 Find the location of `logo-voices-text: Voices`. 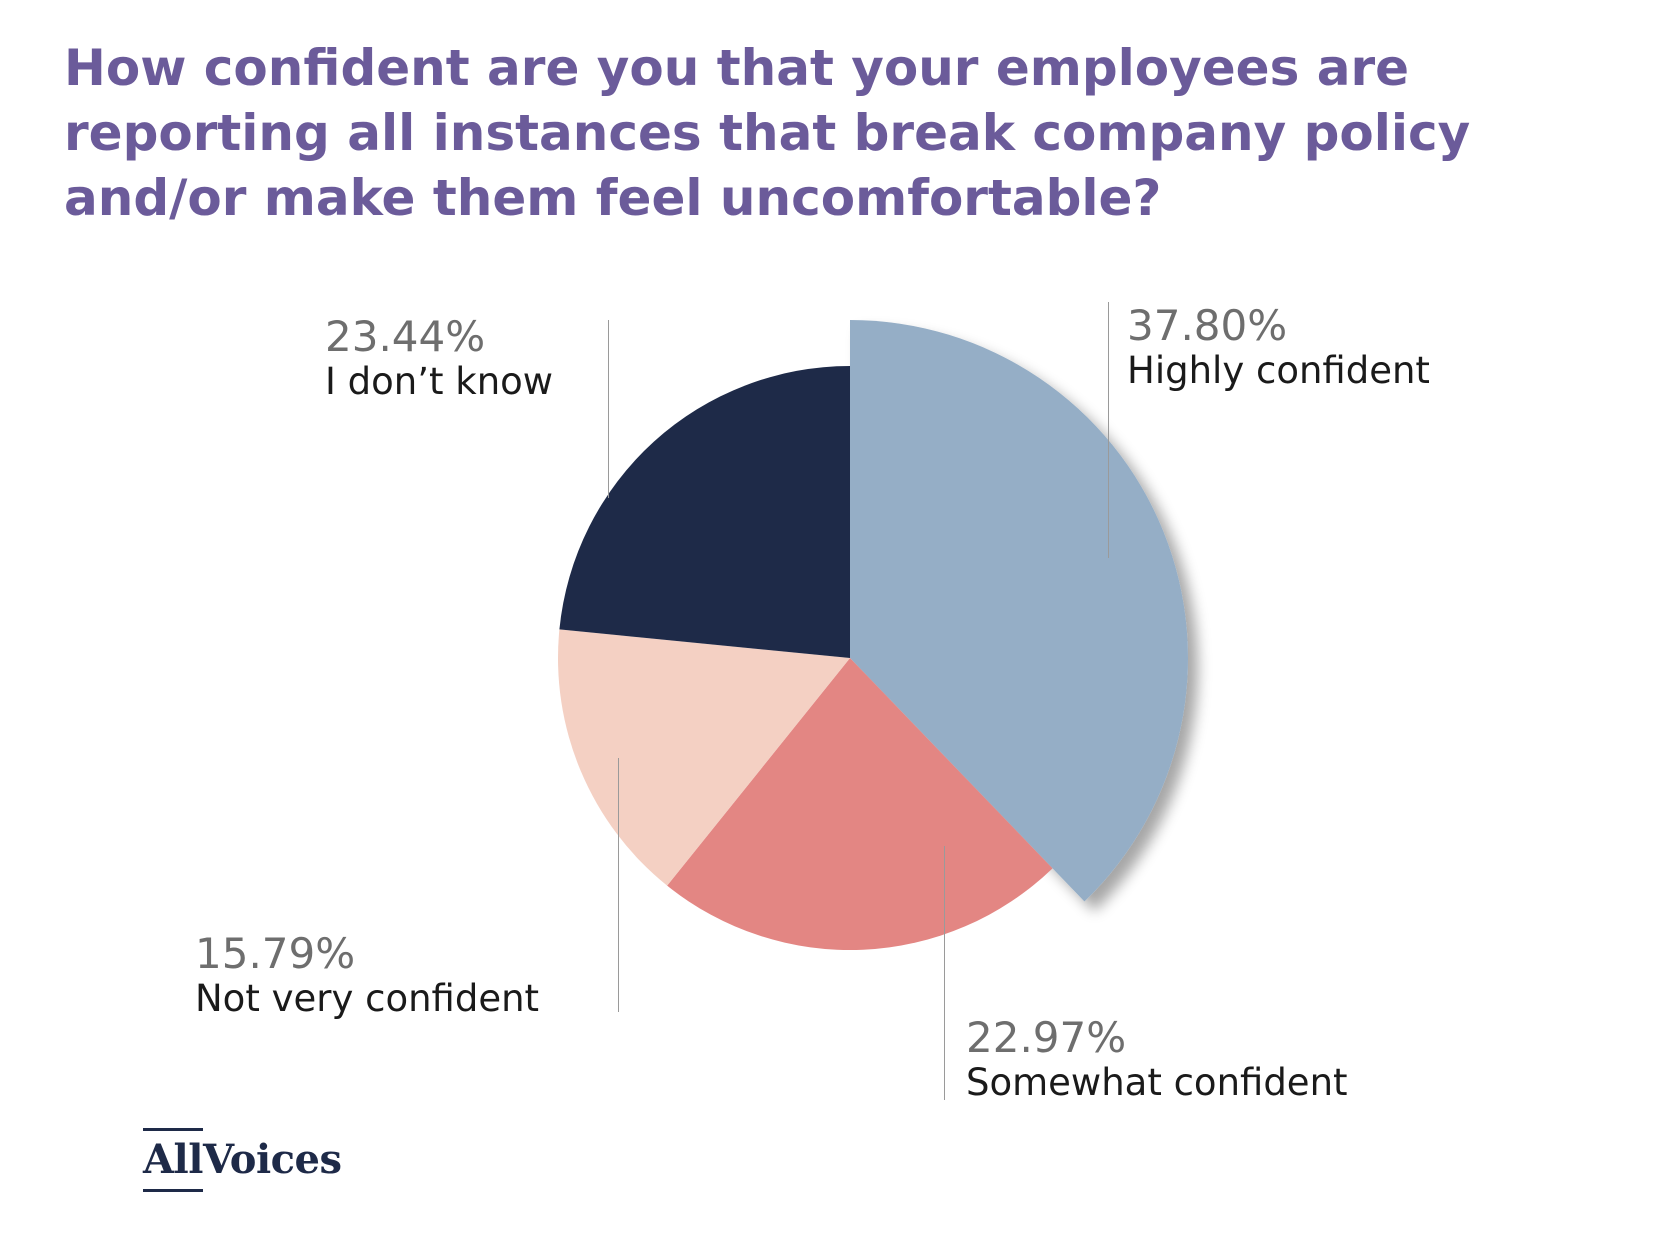

logo-voices-text: Voices is located at coordinates (272, 1159).